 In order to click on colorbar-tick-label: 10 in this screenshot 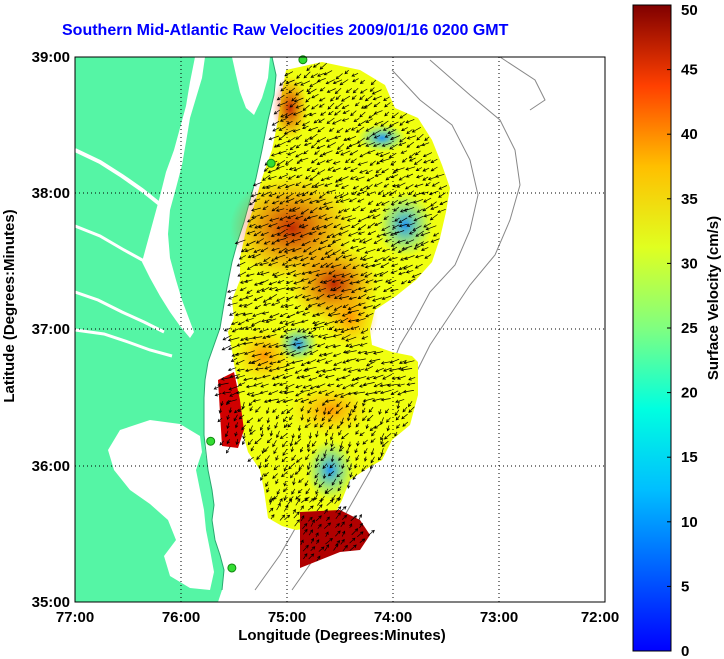, I will do `click(689, 522)`.